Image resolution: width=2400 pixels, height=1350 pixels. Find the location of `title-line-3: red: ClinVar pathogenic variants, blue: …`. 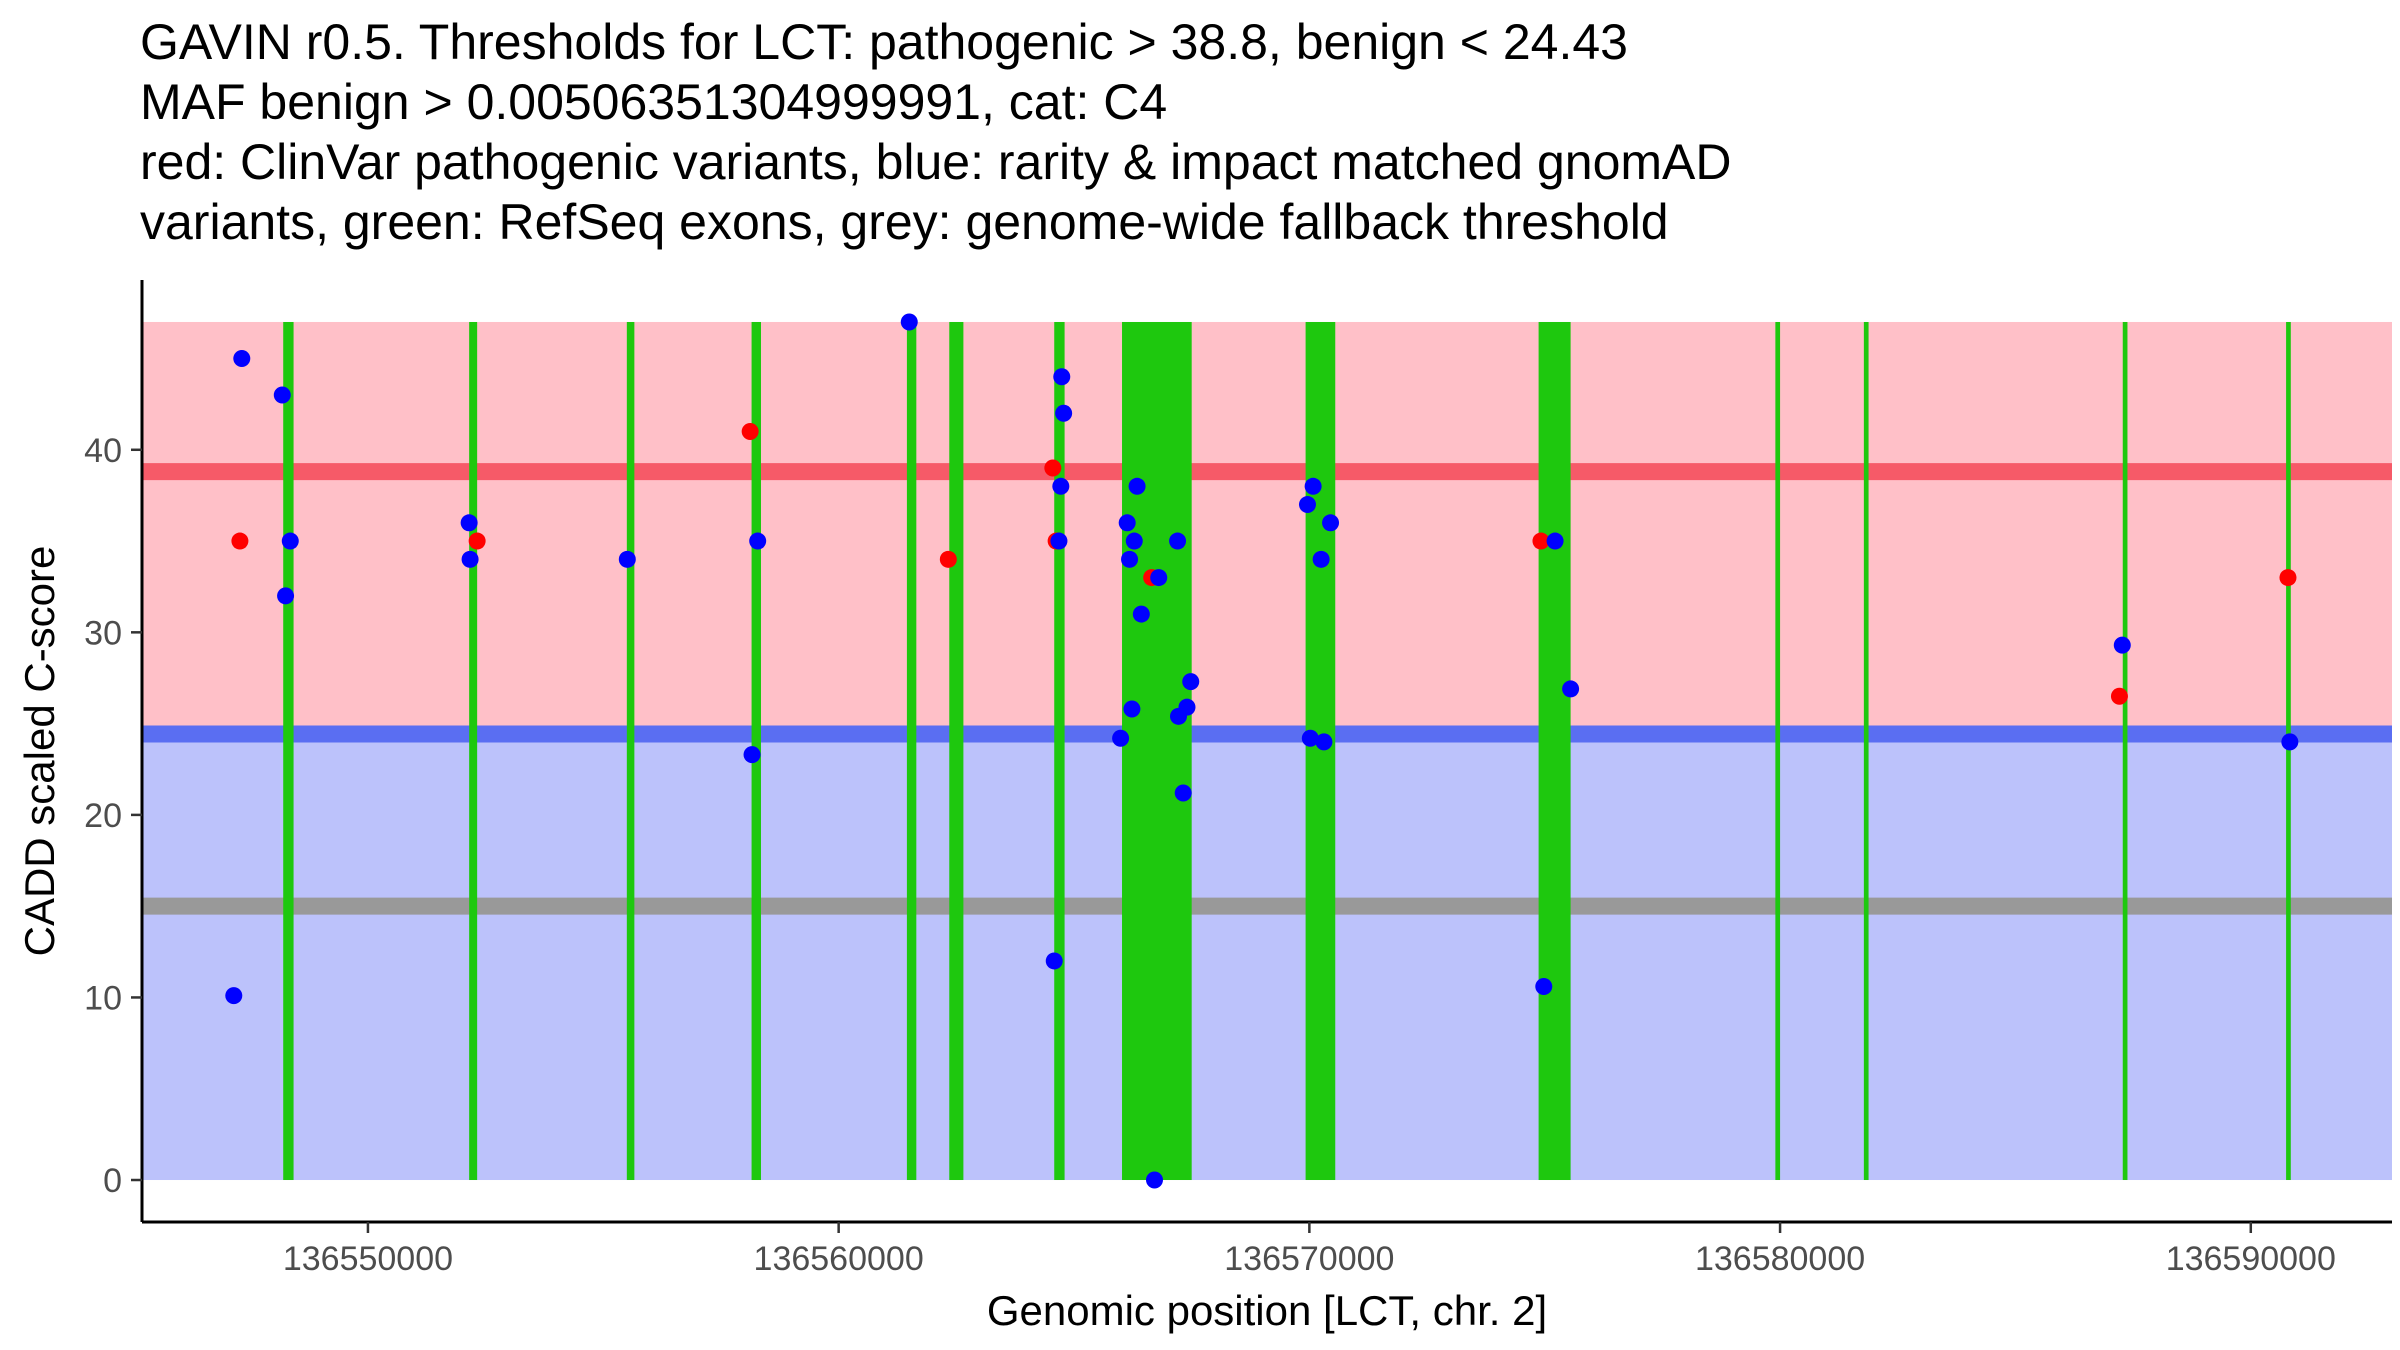

title-line-3: red: ClinVar pathogenic variants, blue: … is located at coordinates (936, 162).